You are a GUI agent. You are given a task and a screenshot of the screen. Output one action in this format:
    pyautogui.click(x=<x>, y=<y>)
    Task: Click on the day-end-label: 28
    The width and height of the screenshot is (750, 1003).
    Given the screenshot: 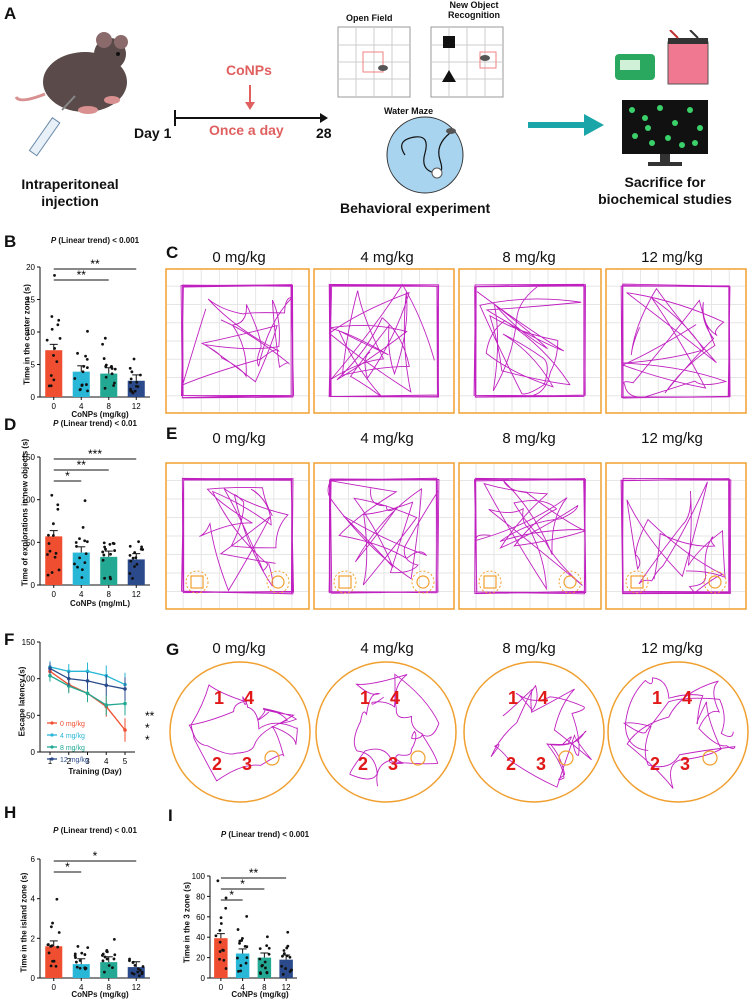 What is the action you would take?
    pyautogui.click(x=324, y=133)
    